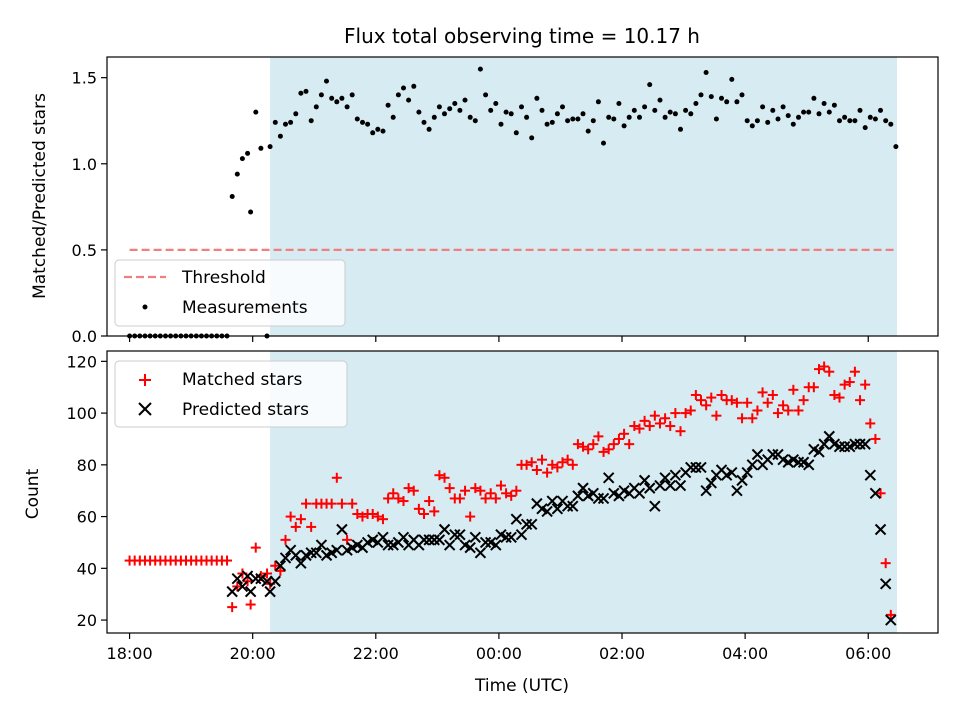  I want to click on top-ytick-label: 0.0, so click(84, 336).